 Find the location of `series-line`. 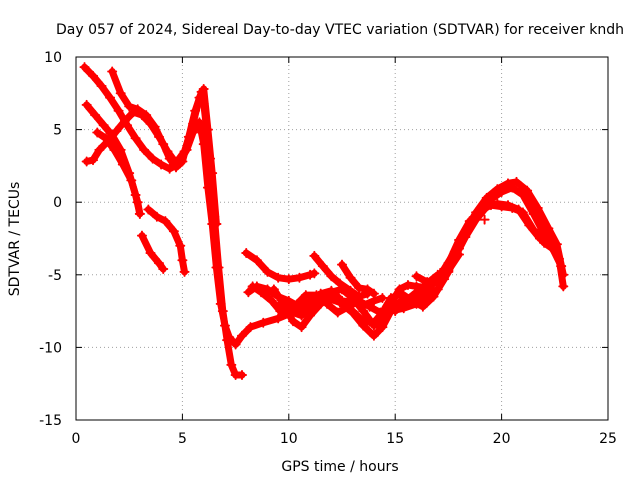

series-line is located at coordinates (223, 239).